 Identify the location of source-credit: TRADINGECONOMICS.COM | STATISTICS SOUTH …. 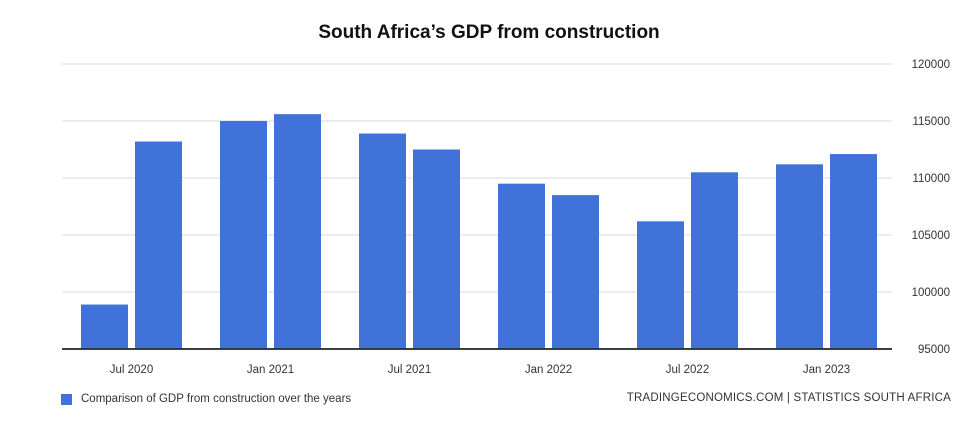
(788, 398).